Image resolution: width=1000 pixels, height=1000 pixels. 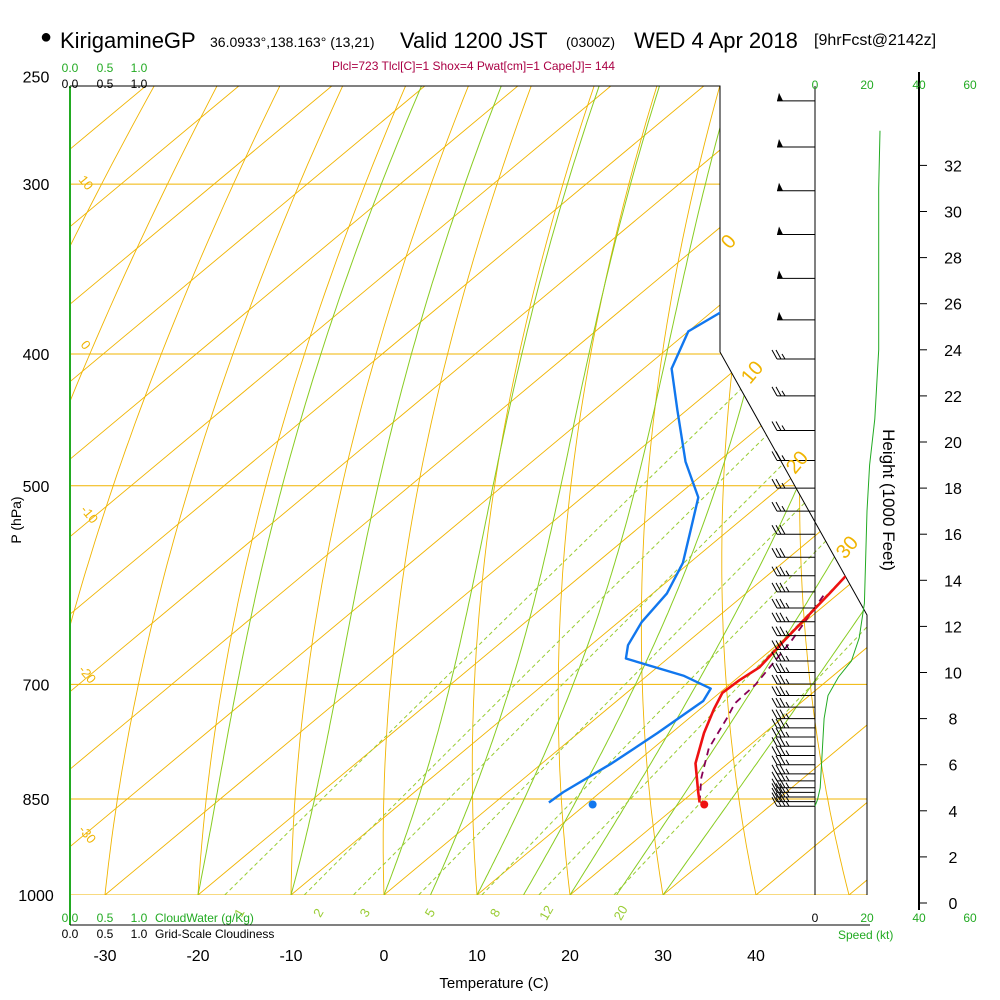 I want to click on cloudiness-tick-bottom: 1.0, so click(x=139, y=934).